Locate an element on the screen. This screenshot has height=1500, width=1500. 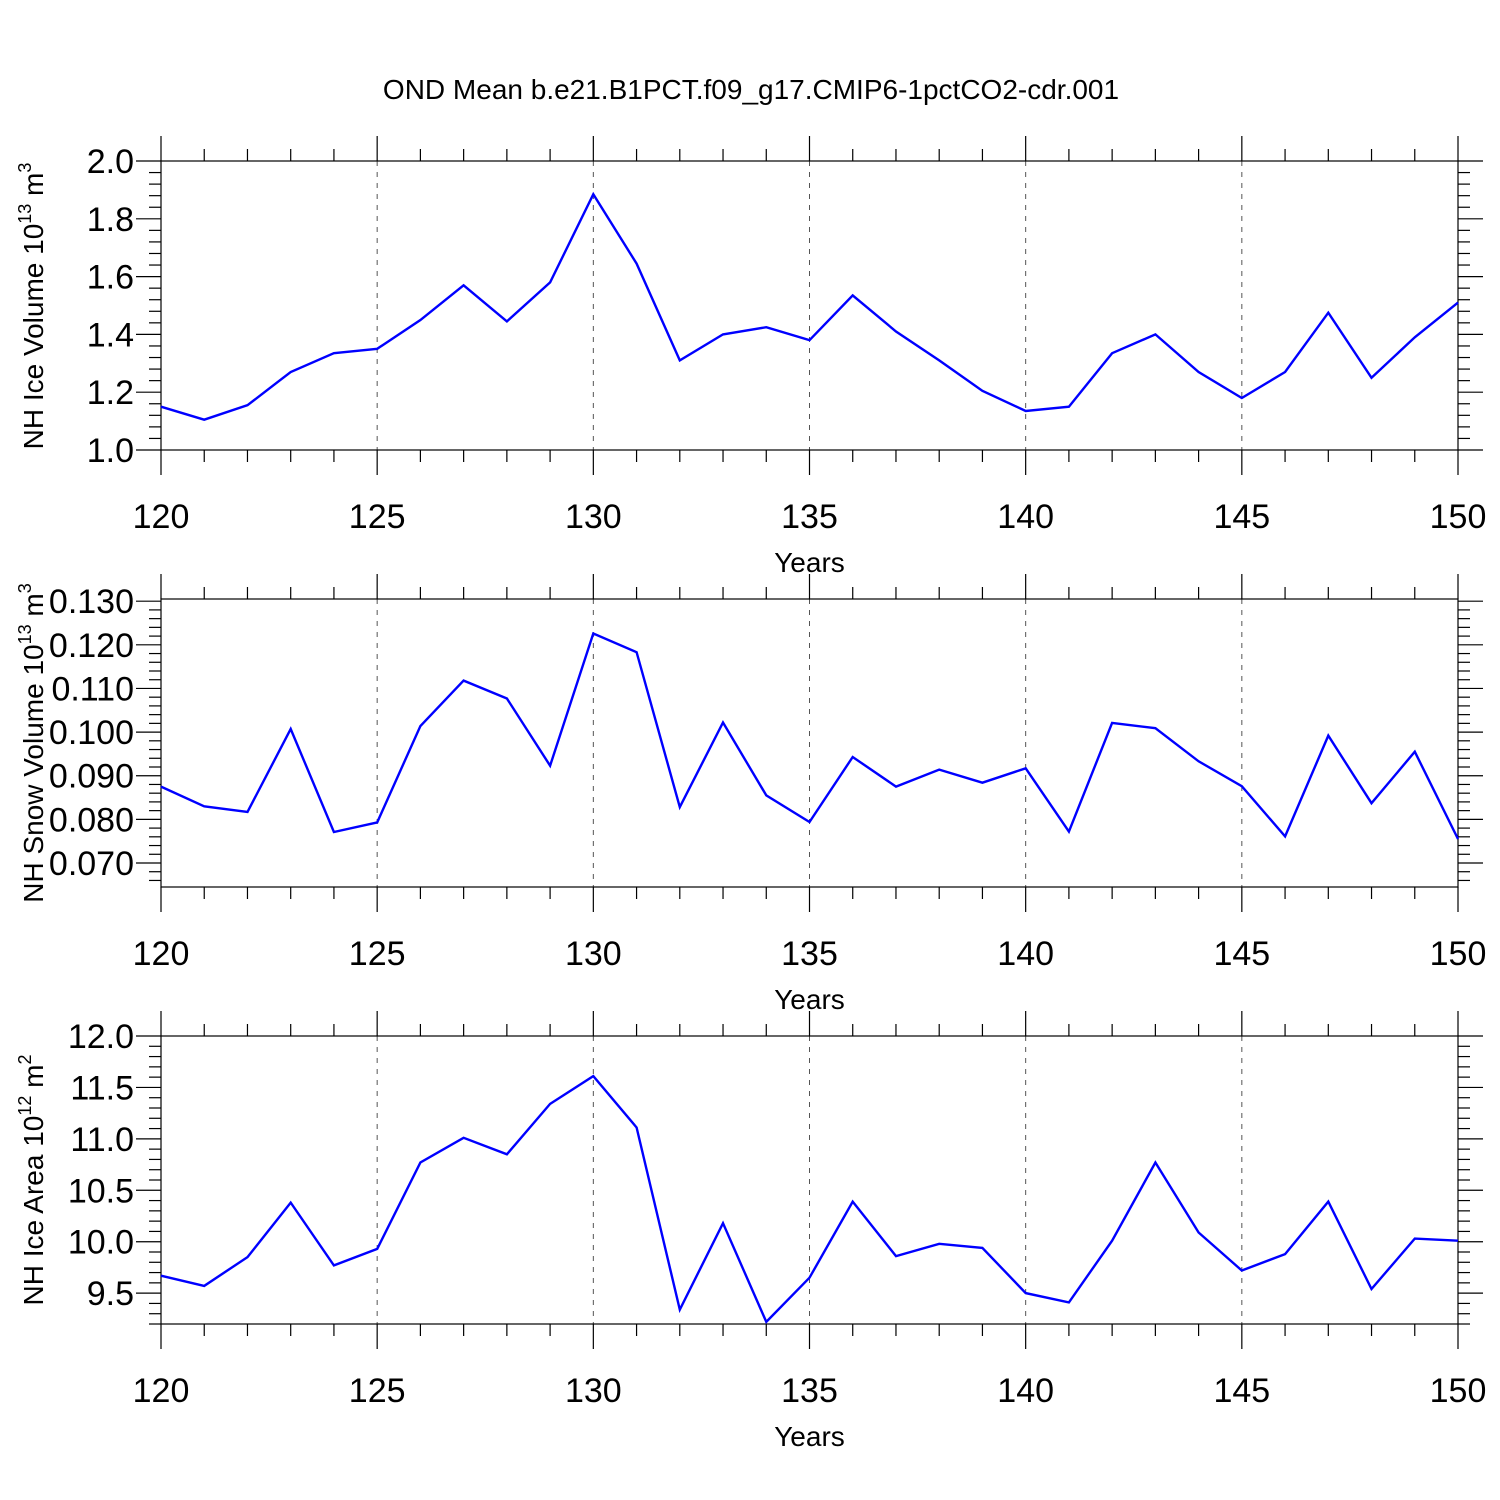
y-tick-label: 0.090 is located at coordinates (91, 777).